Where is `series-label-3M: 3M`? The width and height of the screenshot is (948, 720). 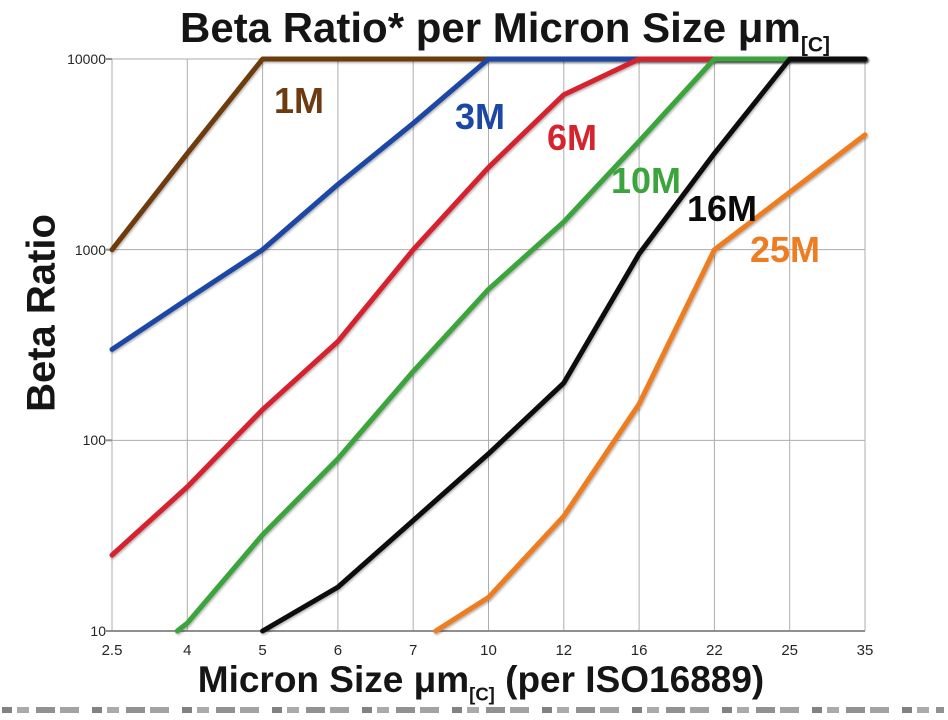
series-label-3M: 3M is located at coordinates (480, 116).